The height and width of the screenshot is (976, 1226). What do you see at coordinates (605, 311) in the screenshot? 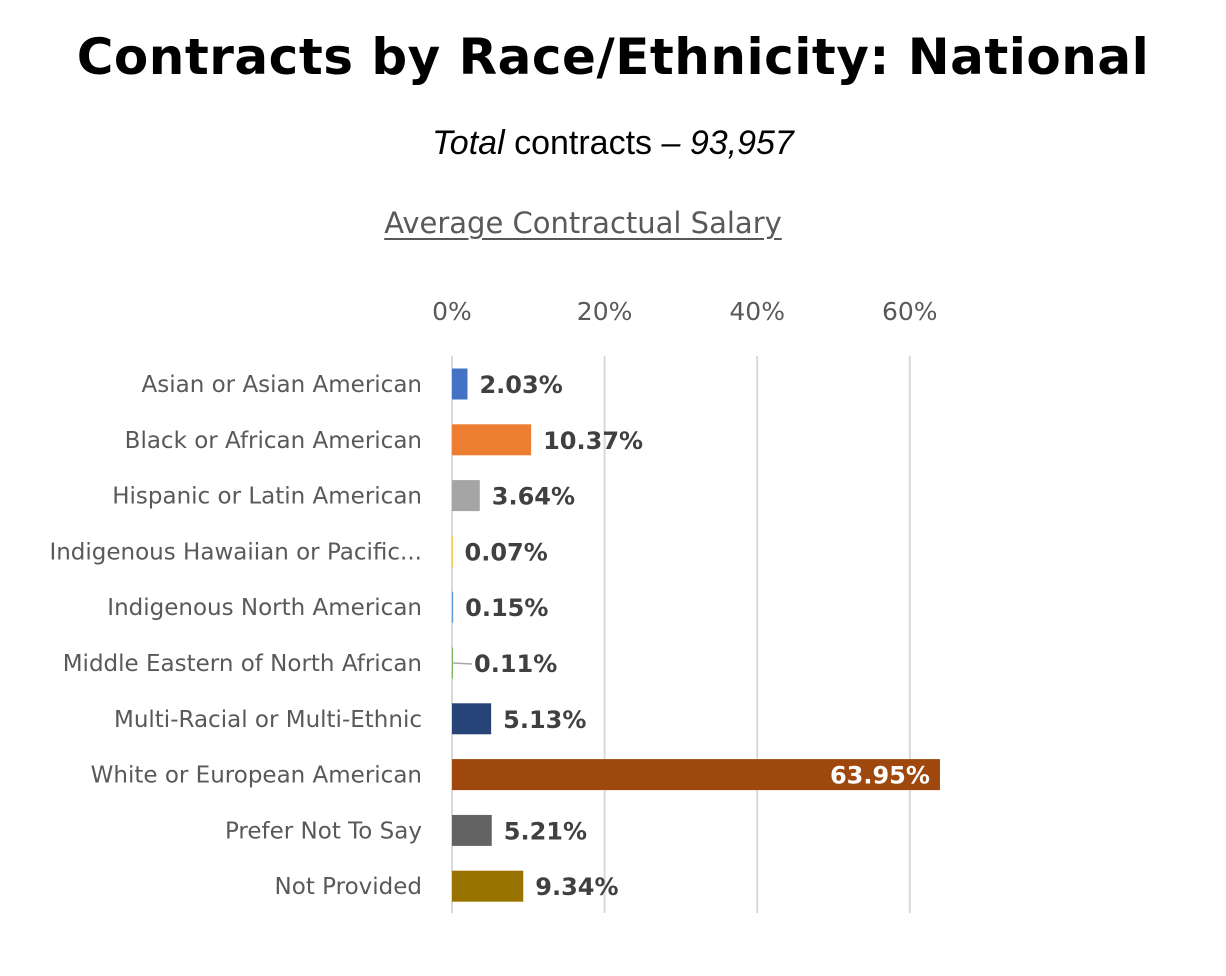
I see `x-tick-label: 20%` at bounding box center [605, 311].